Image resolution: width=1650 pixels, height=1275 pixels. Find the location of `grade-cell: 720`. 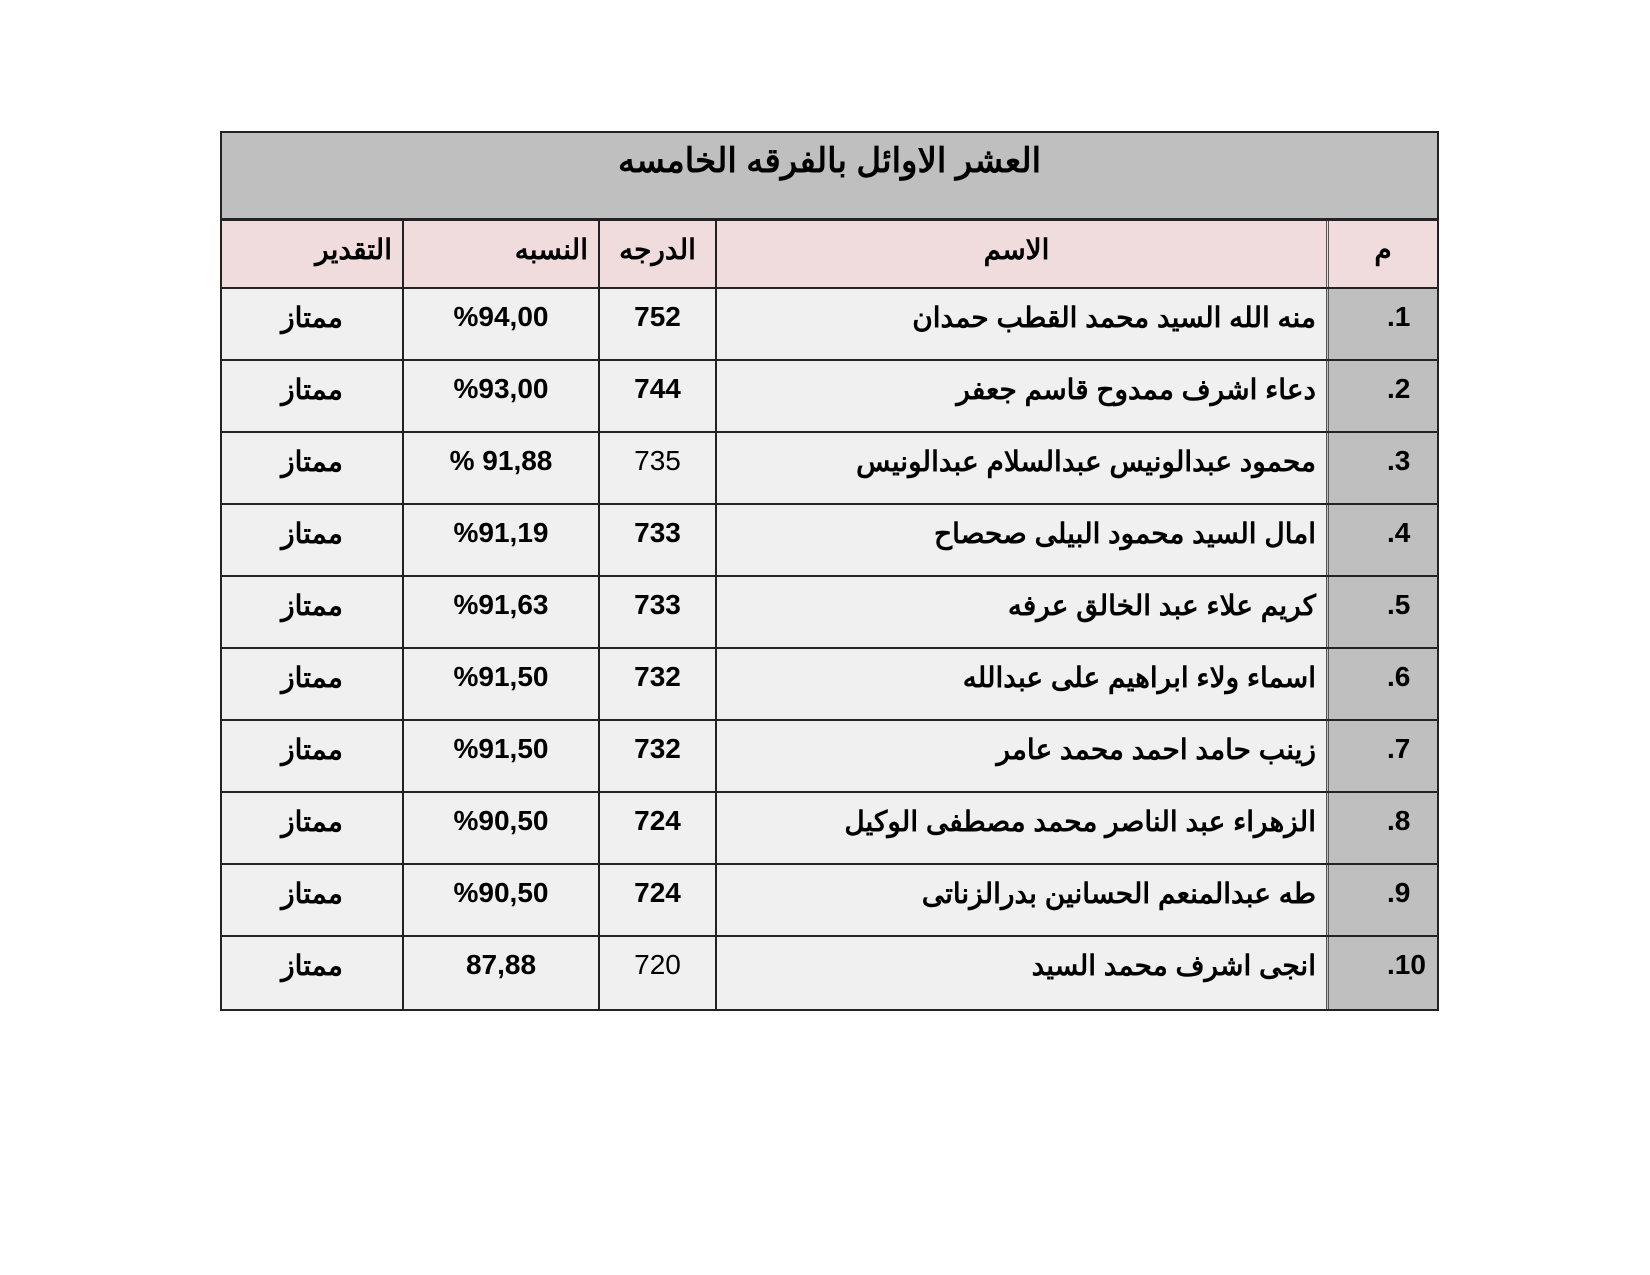

grade-cell: 720 is located at coordinates (656, 973).